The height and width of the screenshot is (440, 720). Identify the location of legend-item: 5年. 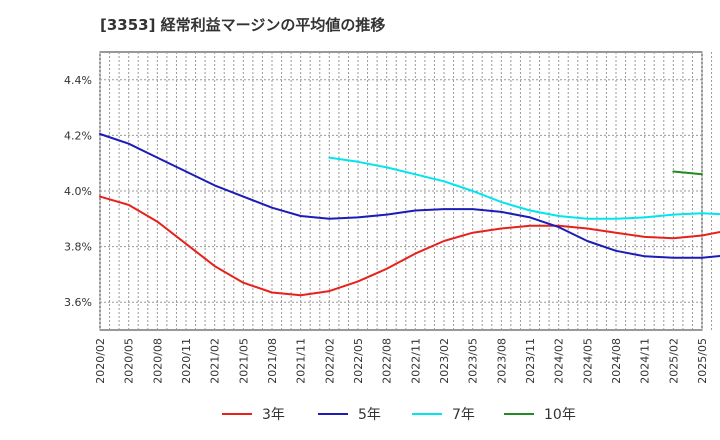
(349, 415).